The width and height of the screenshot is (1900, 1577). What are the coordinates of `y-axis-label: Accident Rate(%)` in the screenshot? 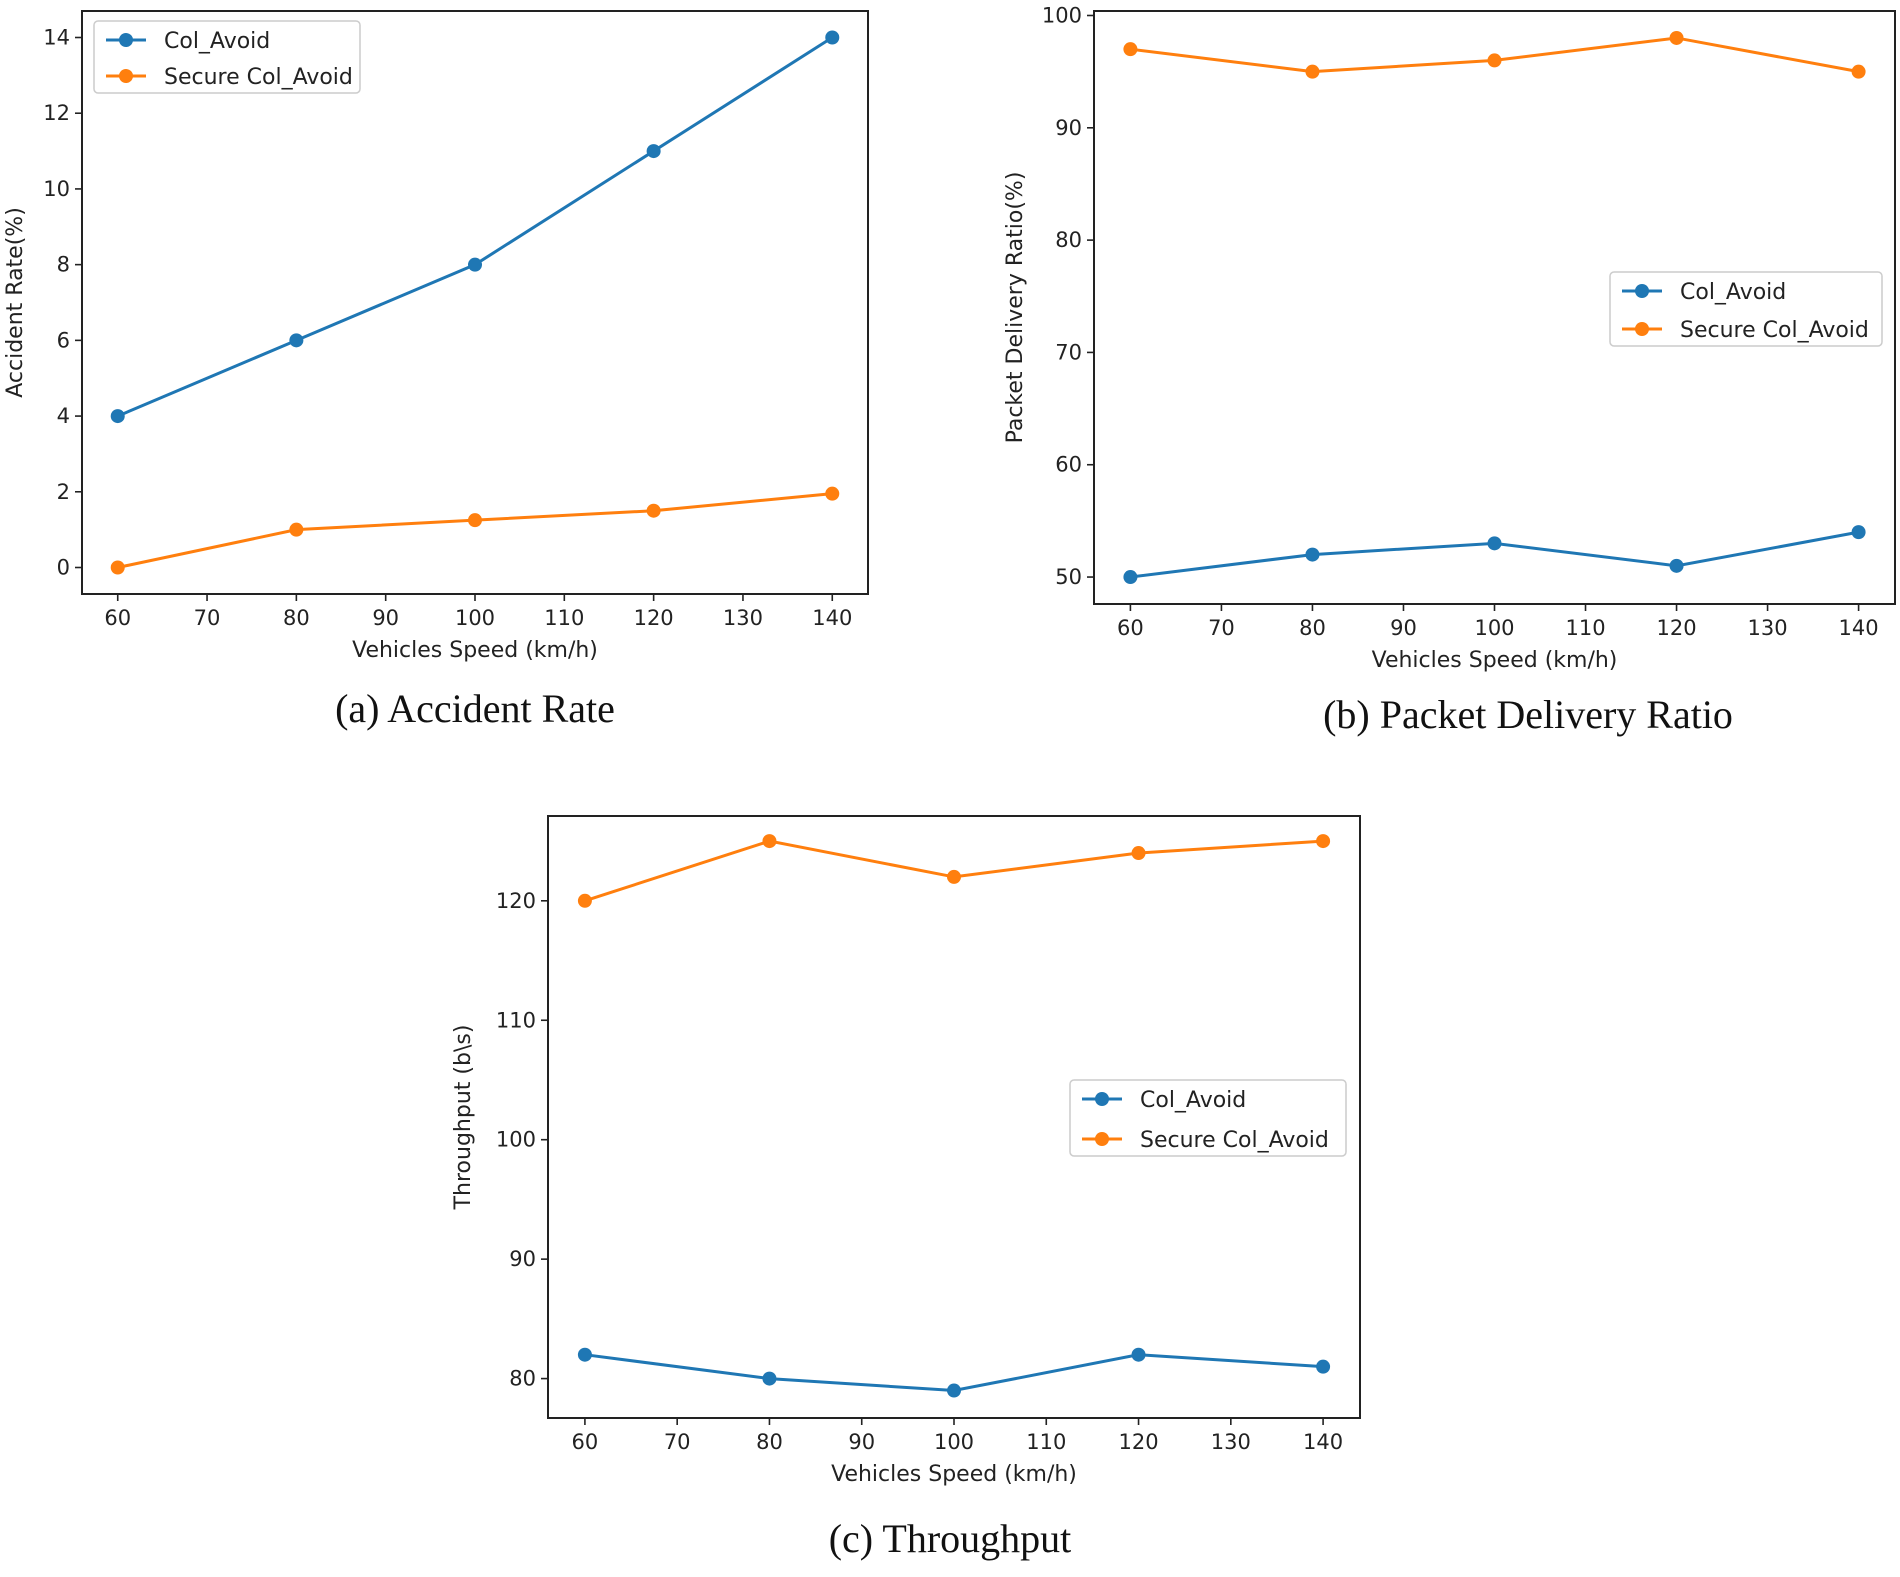 It's located at (15, 302).